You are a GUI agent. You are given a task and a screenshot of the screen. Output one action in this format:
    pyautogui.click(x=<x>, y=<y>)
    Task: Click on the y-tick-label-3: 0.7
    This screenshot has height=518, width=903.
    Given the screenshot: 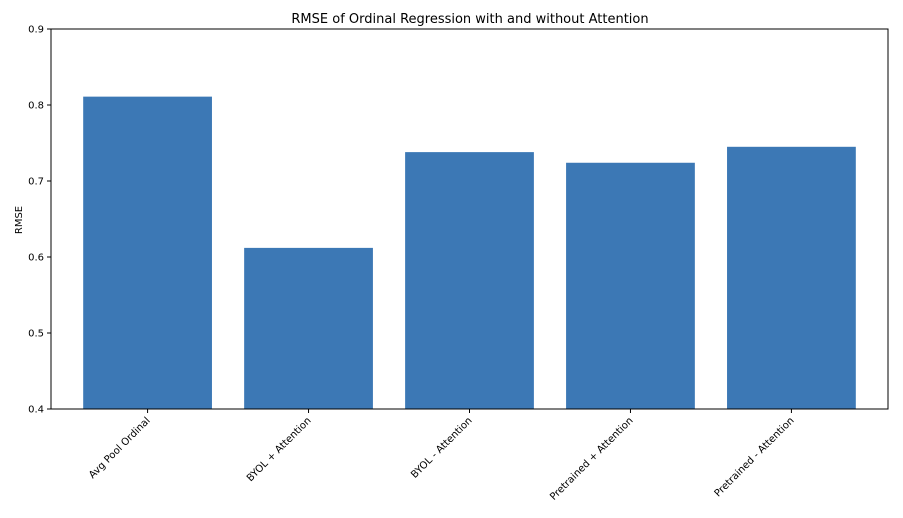 What is the action you would take?
    pyautogui.click(x=36, y=182)
    